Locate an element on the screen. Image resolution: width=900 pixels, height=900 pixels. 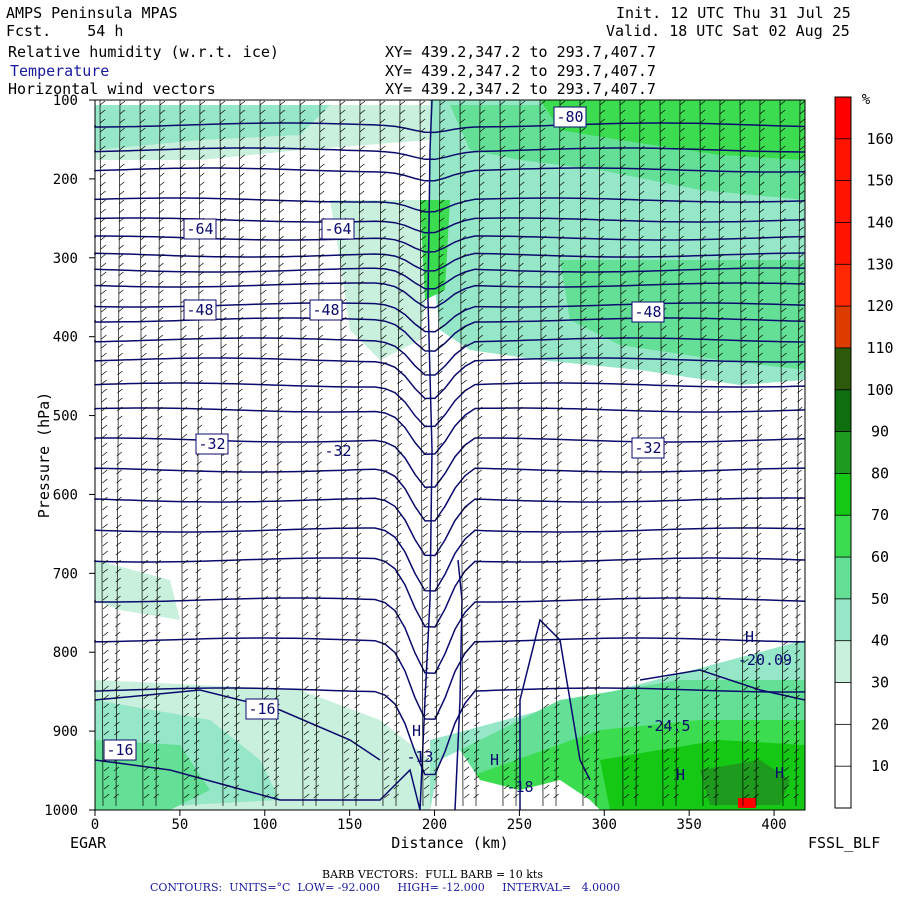
colorbar-tick-label: 130 is located at coordinates (879, 264).